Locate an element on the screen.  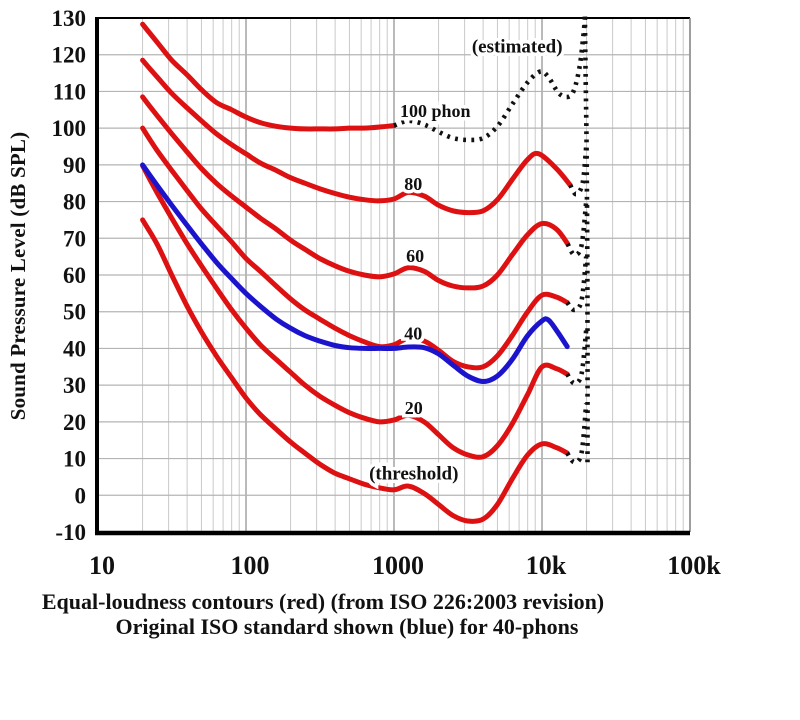
x-tick-label: 1000 is located at coordinates (398, 565).